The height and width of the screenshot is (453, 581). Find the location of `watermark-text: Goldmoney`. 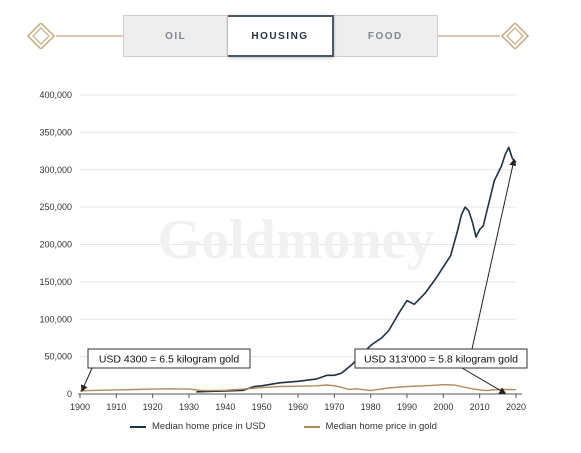

watermark-text: Goldmoney is located at coordinates (296, 240).